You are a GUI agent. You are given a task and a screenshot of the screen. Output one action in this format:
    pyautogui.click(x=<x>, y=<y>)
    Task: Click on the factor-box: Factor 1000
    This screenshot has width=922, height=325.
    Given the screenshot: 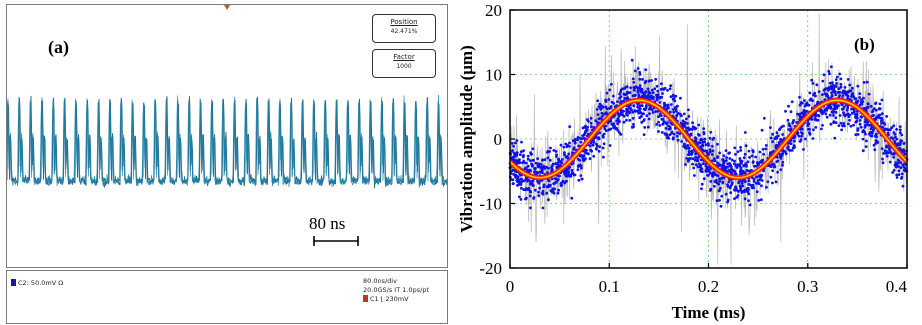 What is the action you would take?
    pyautogui.click(x=404, y=63)
    